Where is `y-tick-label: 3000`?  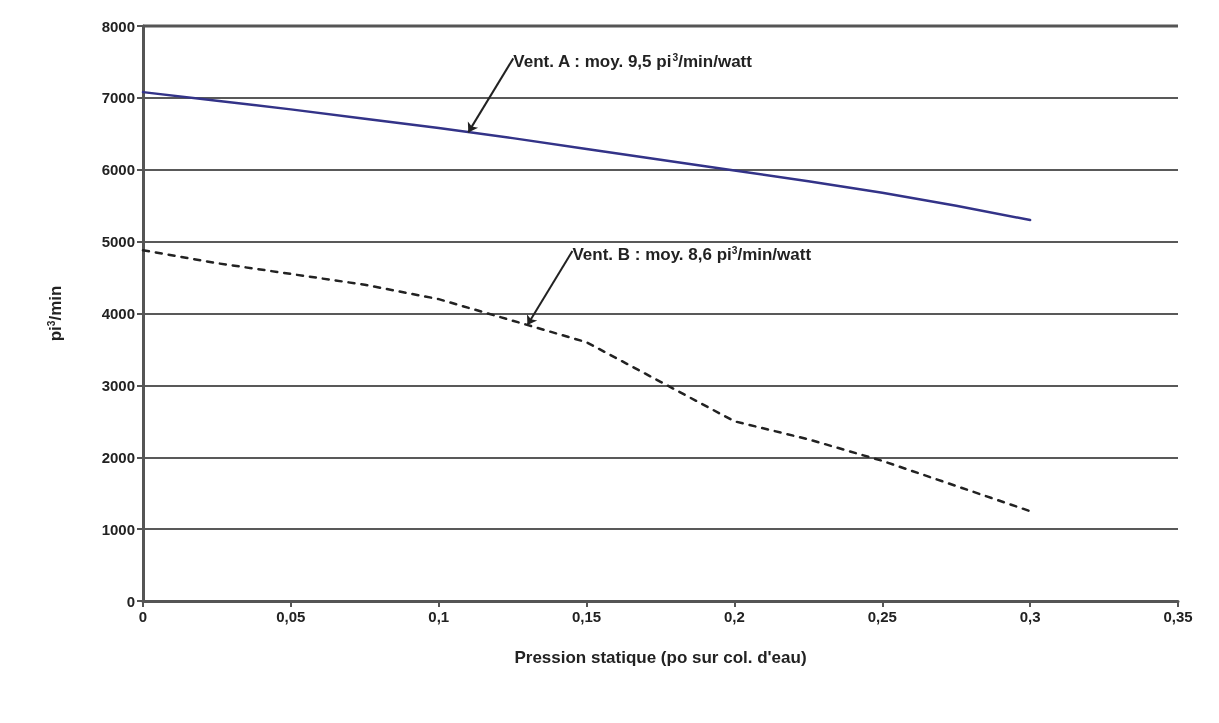
y-tick-label: 3000 is located at coordinates (118, 385).